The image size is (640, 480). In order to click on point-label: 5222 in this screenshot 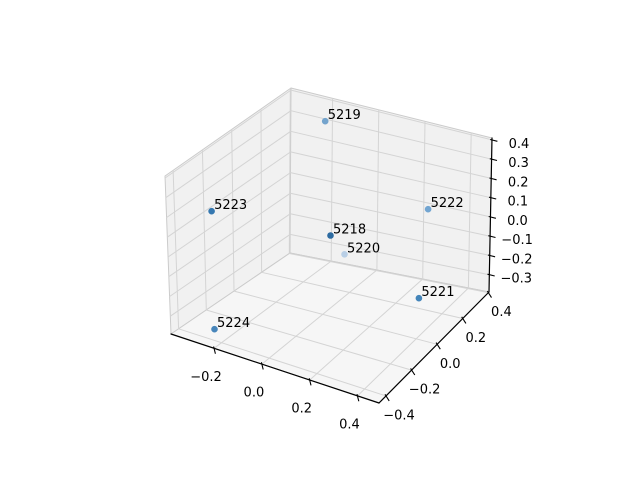, I will do `click(447, 203)`.